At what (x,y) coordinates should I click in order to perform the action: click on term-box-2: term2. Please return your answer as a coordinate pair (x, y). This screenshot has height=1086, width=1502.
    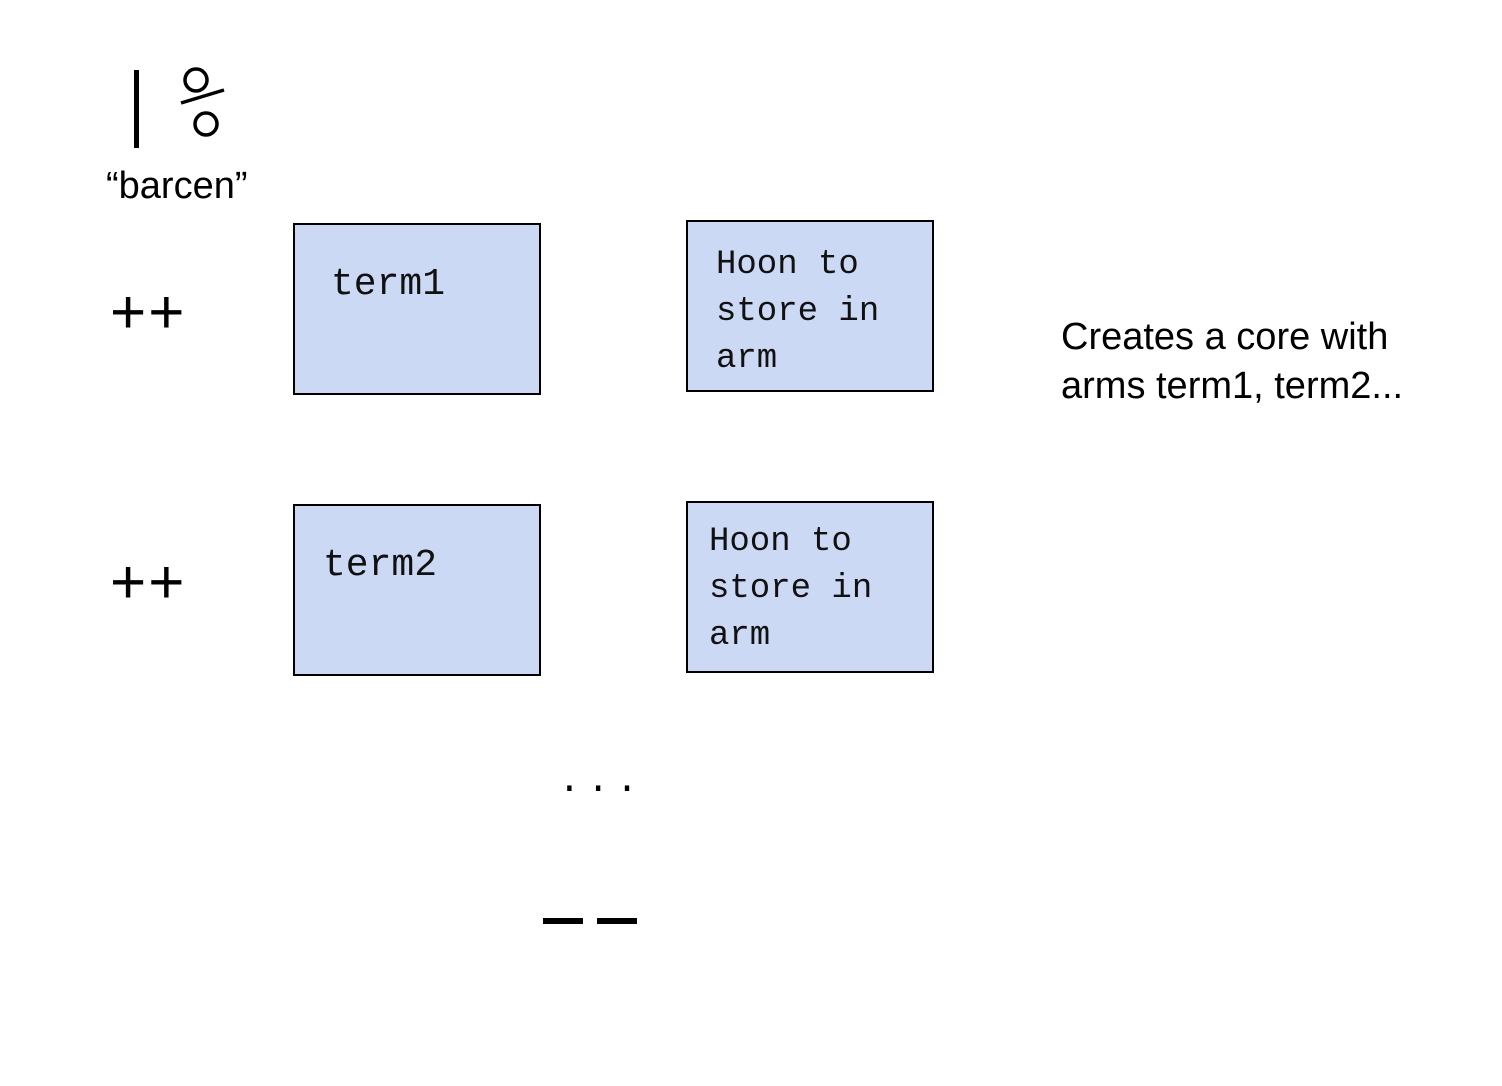
    Looking at the image, I should click on (417, 590).